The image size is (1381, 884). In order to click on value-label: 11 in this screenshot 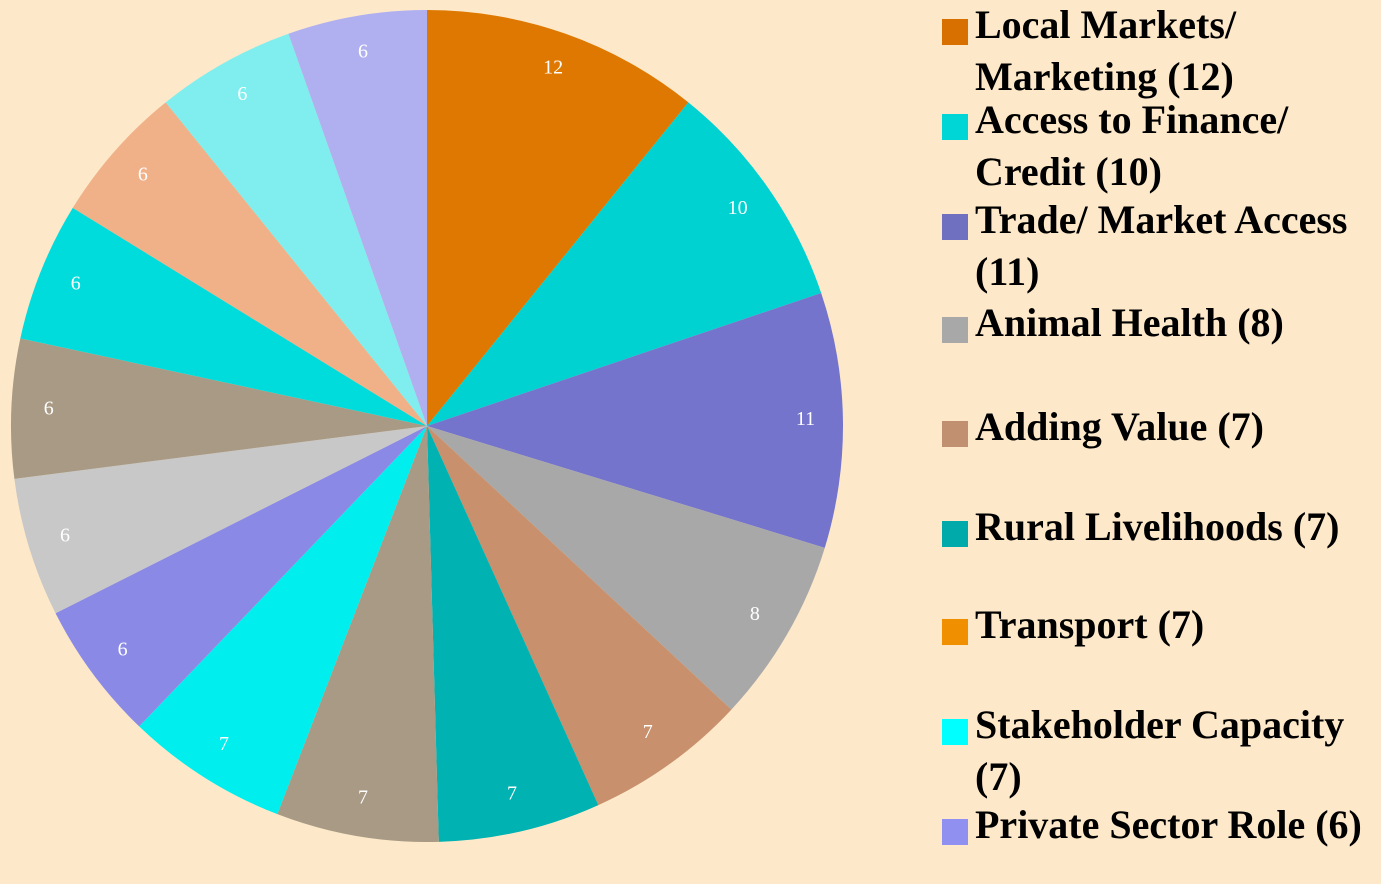, I will do `click(805, 419)`.